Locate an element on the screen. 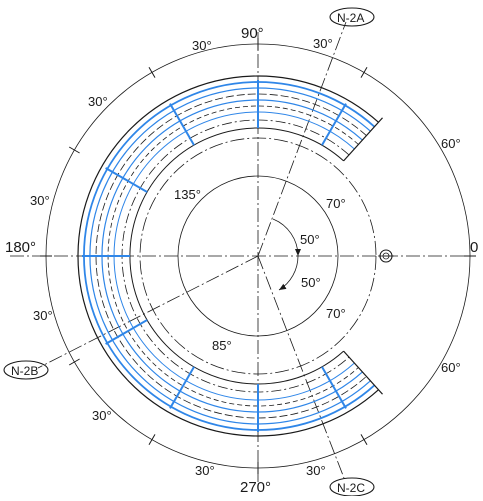 The image size is (483, 501). svg-text: N-2C is located at coordinates (351, 488).